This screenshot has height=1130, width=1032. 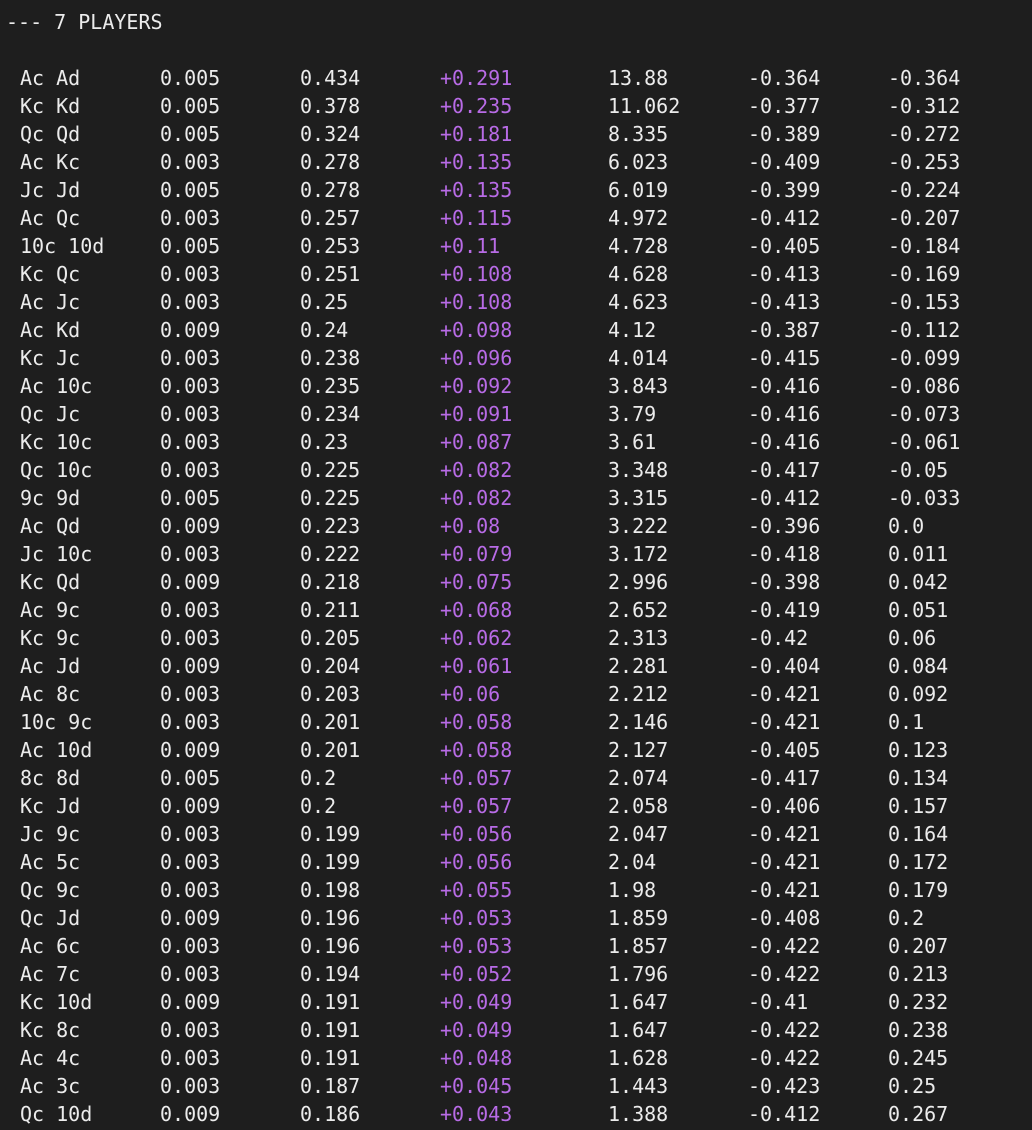 What do you see at coordinates (784, 1086) in the screenshot?
I see `col-5-cell: -0.423` at bounding box center [784, 1086].